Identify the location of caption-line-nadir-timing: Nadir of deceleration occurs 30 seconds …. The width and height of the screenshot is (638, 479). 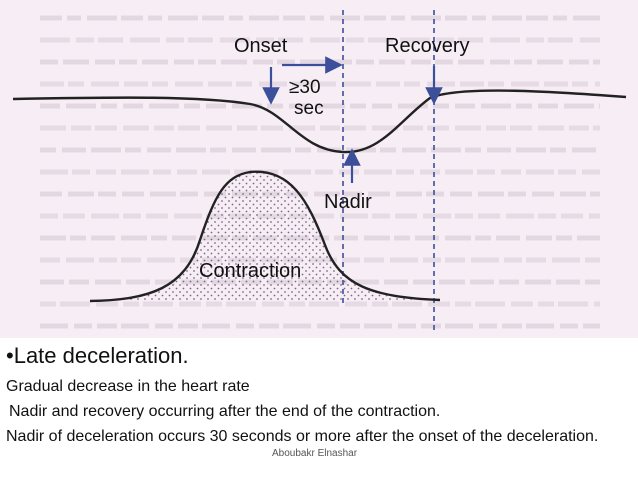
(302, 436).